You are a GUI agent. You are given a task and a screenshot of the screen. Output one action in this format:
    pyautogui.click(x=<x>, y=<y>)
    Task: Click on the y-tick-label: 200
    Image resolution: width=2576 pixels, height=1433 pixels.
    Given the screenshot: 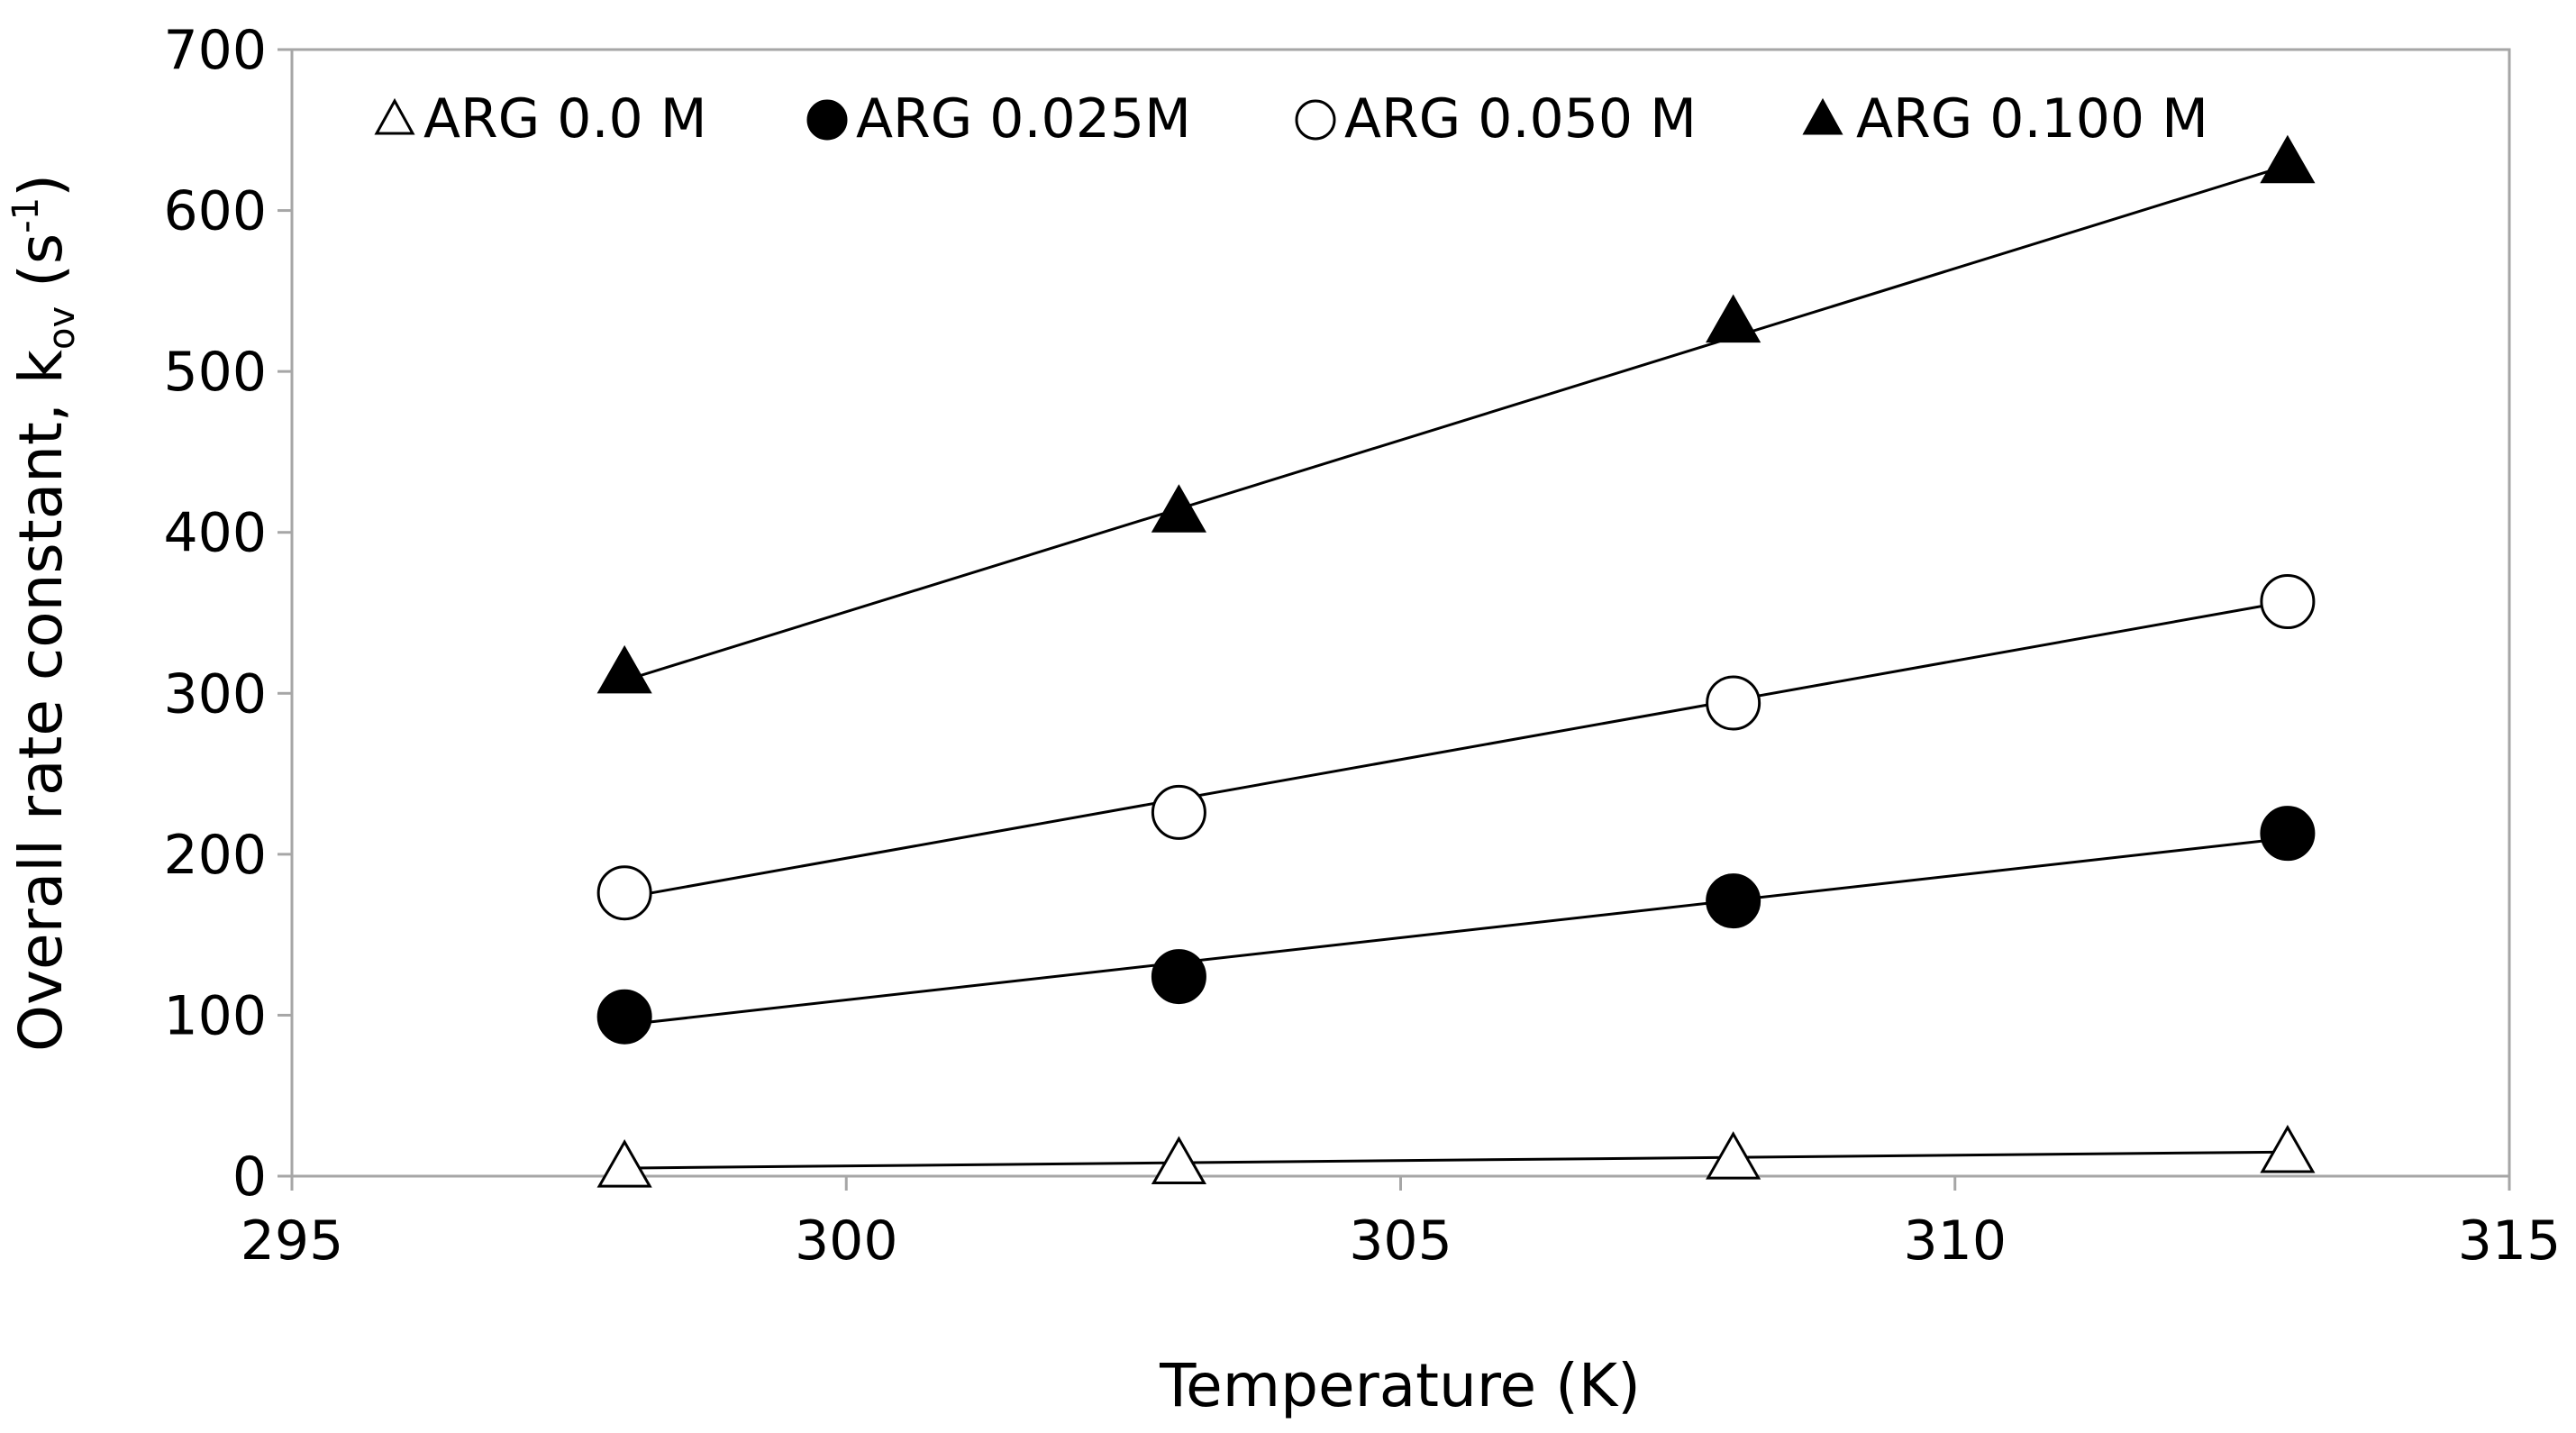 What is the action you would take?
    pyautogui.click(x=215, y=855)
    